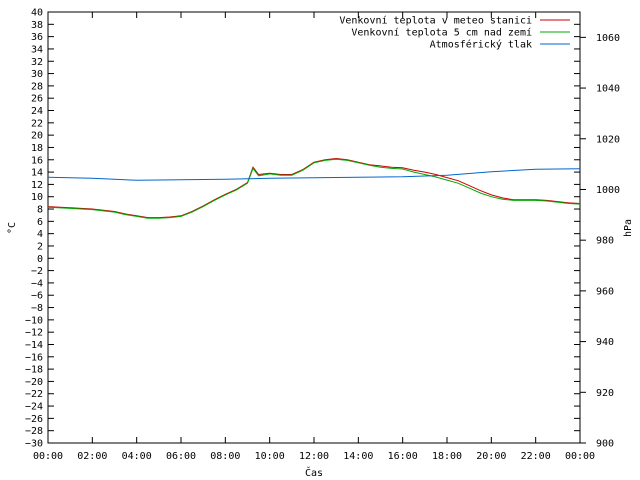  I want to click on y-tick-label: −20, so click(34, 382).